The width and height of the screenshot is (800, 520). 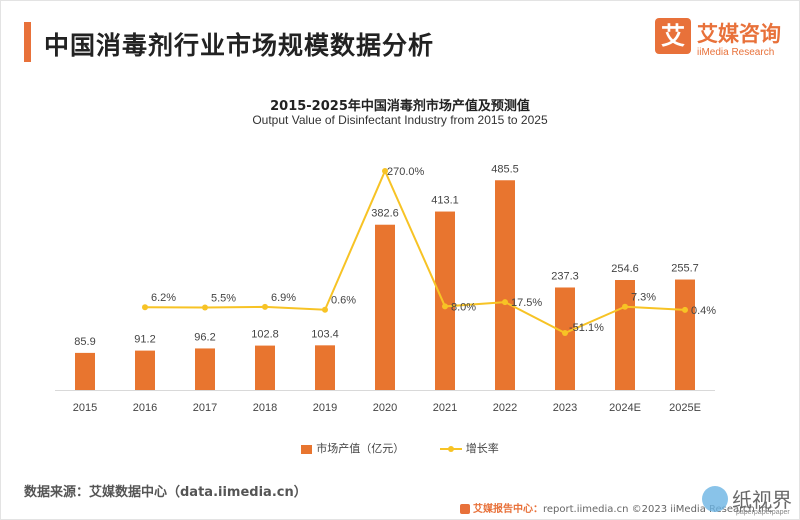 I want to click on watermark-circle-icon, so click(x=715, y=499).